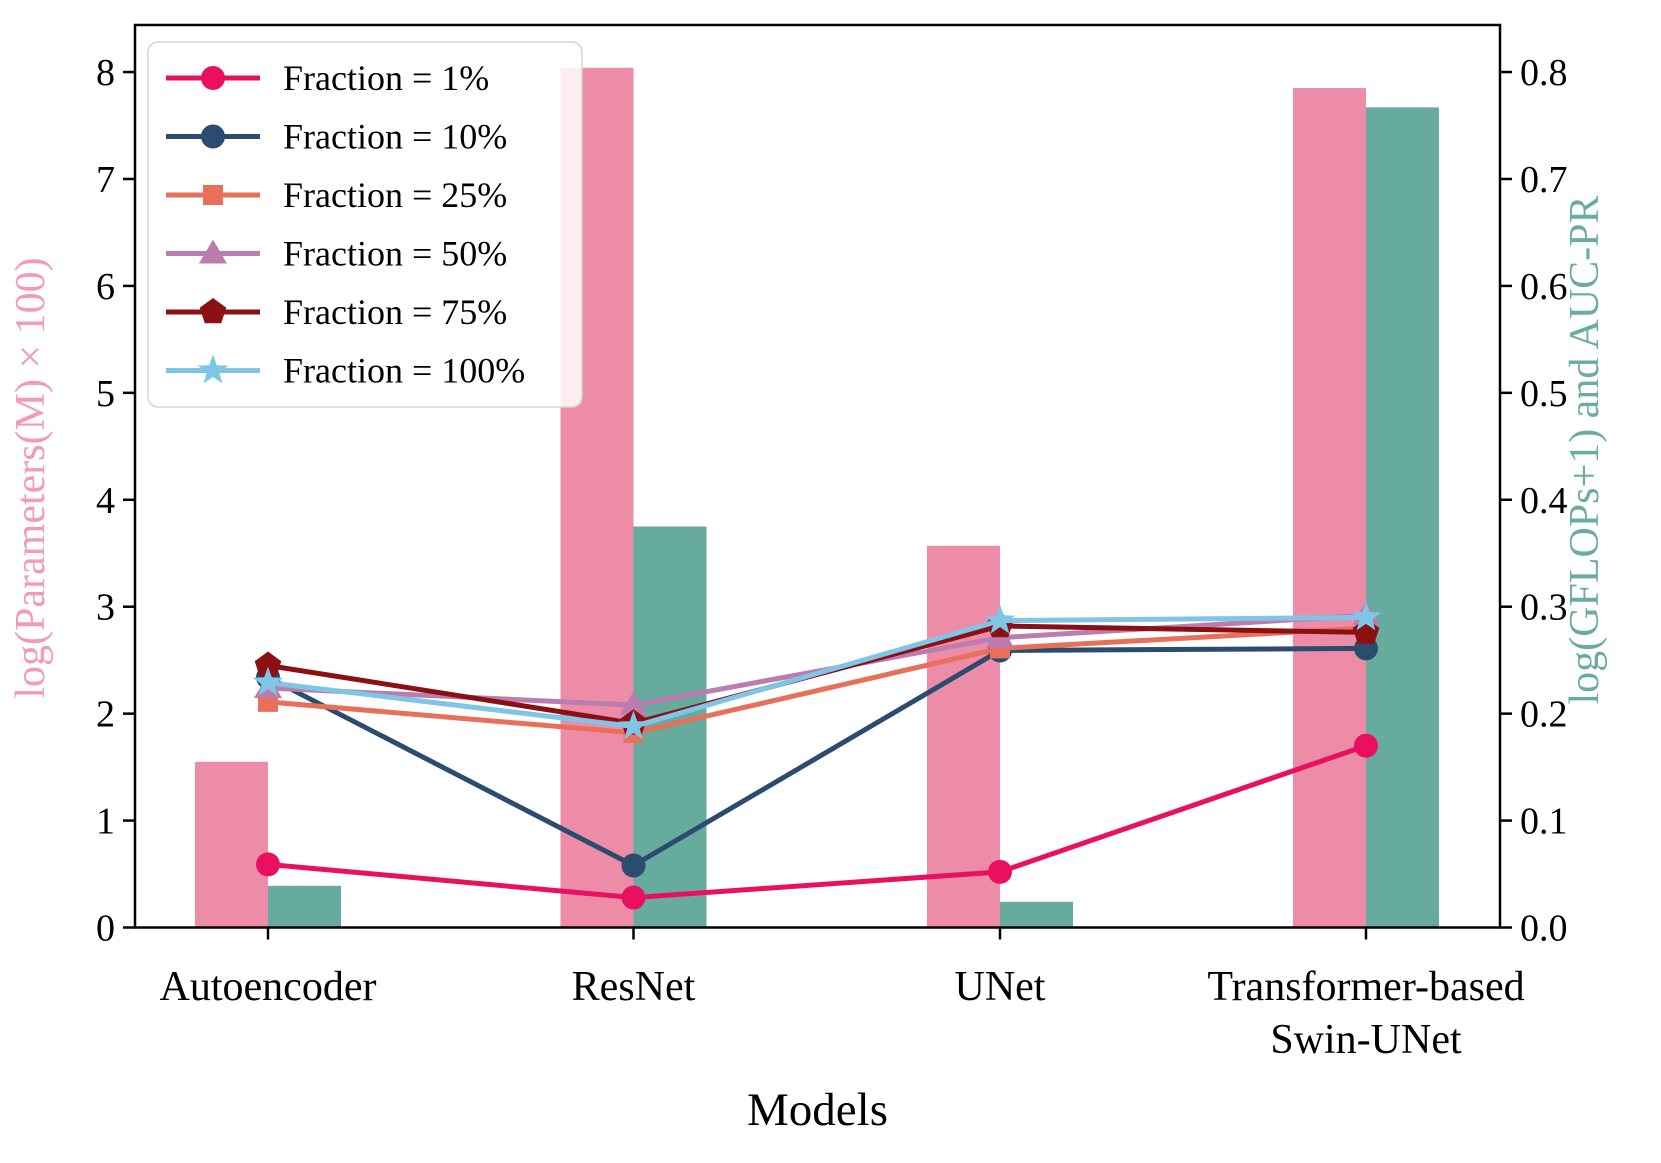  What do you see at coordinates (1544, 501) in the screenshot?
I see `right-tick-label: 0.4` at bounding box center [1544, 501].